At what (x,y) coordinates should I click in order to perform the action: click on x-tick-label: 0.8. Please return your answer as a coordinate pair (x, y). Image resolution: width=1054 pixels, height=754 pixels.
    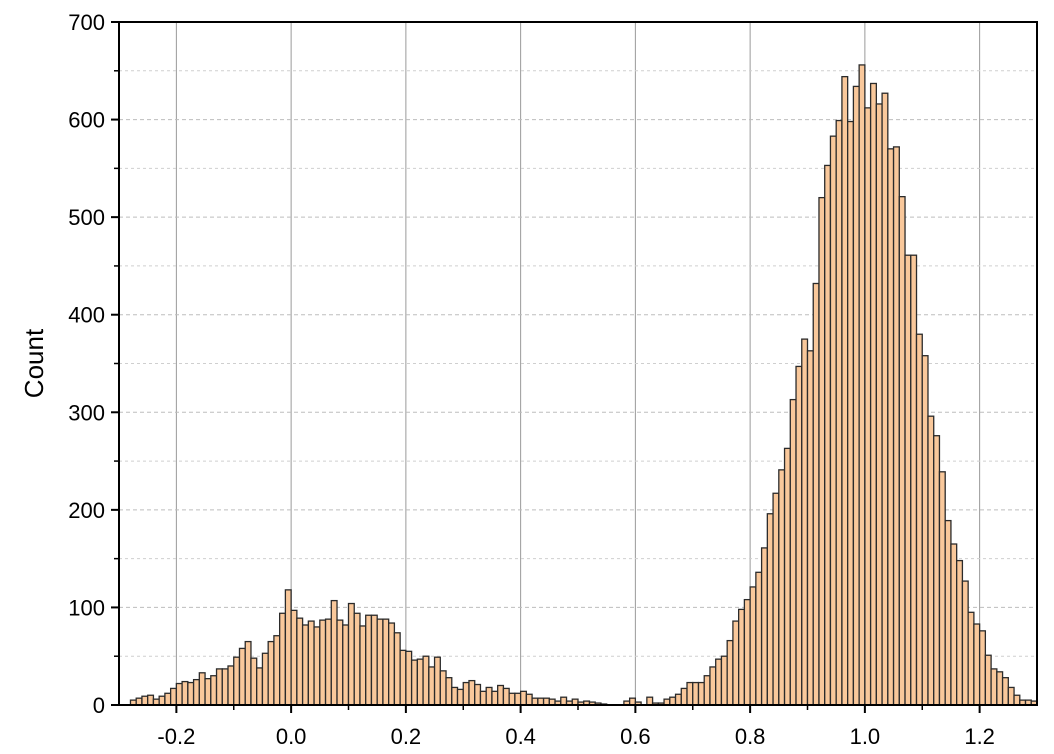
    Looking at the image, I should click on (750, 736).